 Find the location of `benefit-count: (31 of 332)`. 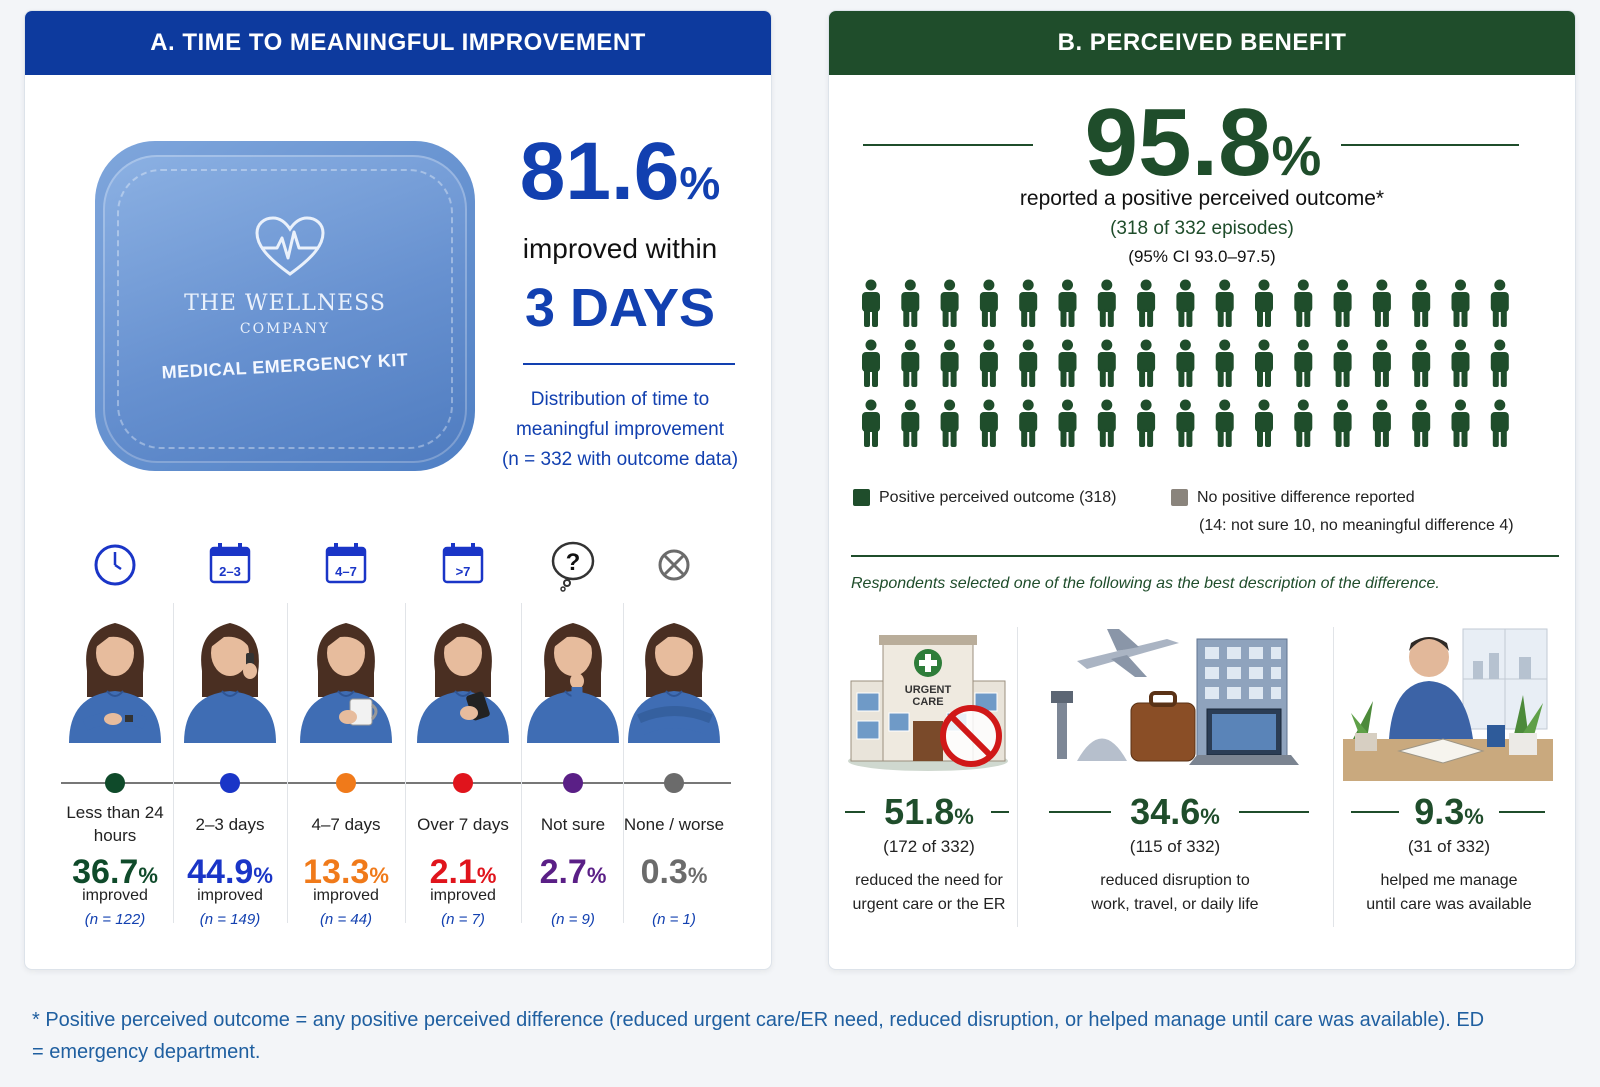

benefit-count: (31 of 332) is located at coordinates (1449, 846).